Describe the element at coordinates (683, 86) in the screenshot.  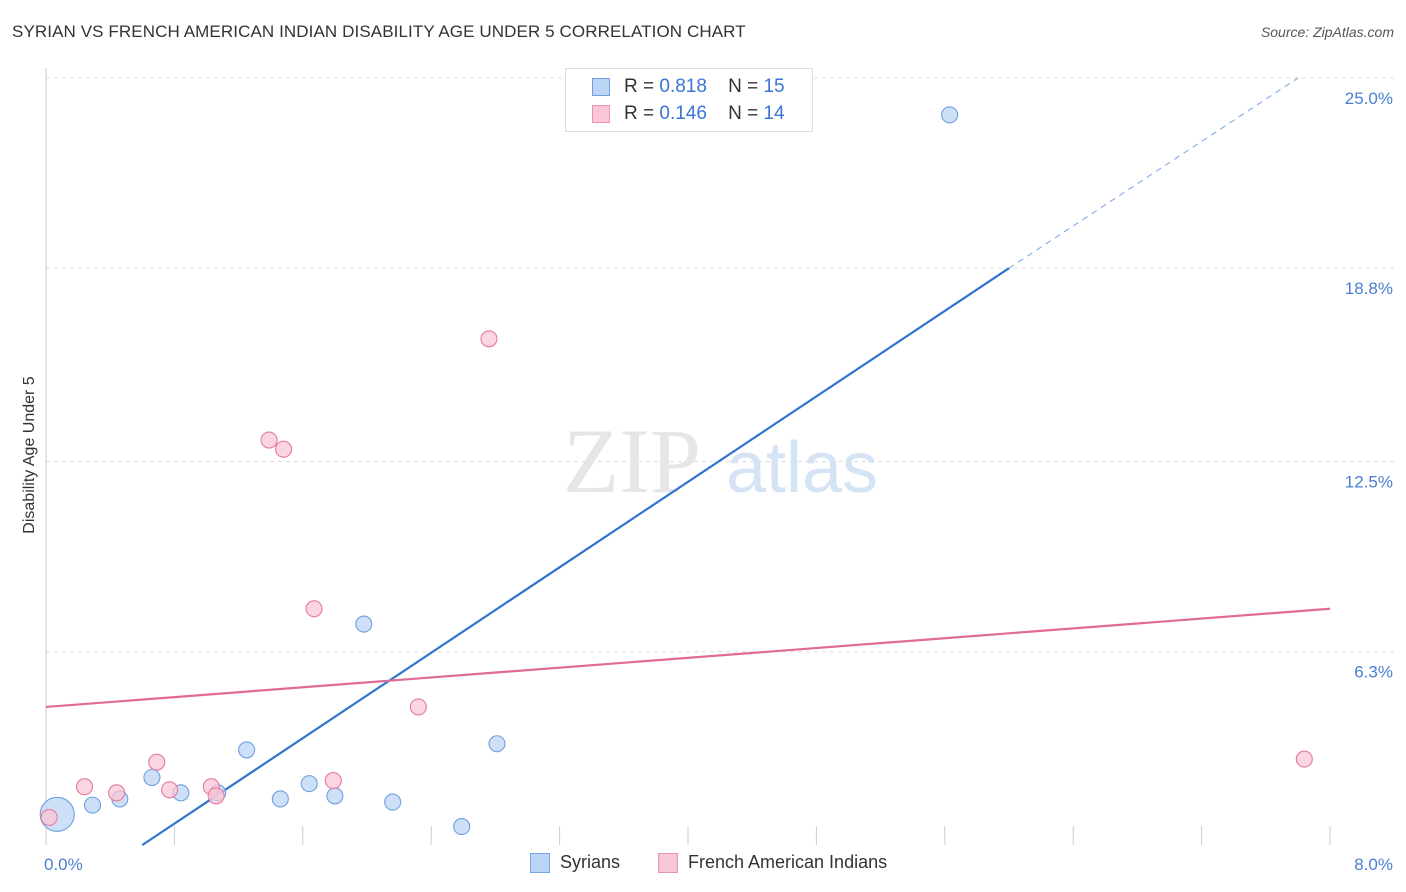
I see `r-value: 0.818` at that location.